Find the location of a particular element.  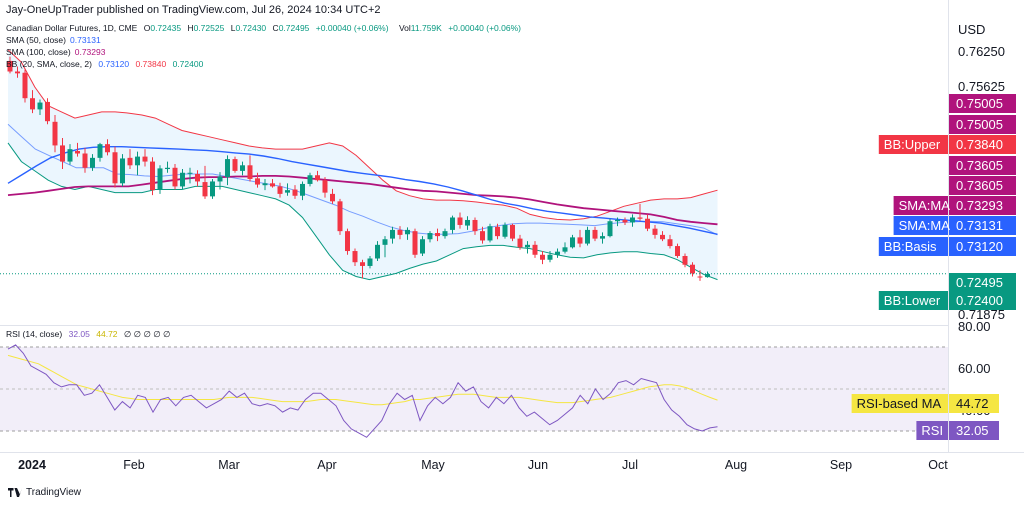

price-label: 0.73293 SMA:MA is located at coordinates (954, 205).